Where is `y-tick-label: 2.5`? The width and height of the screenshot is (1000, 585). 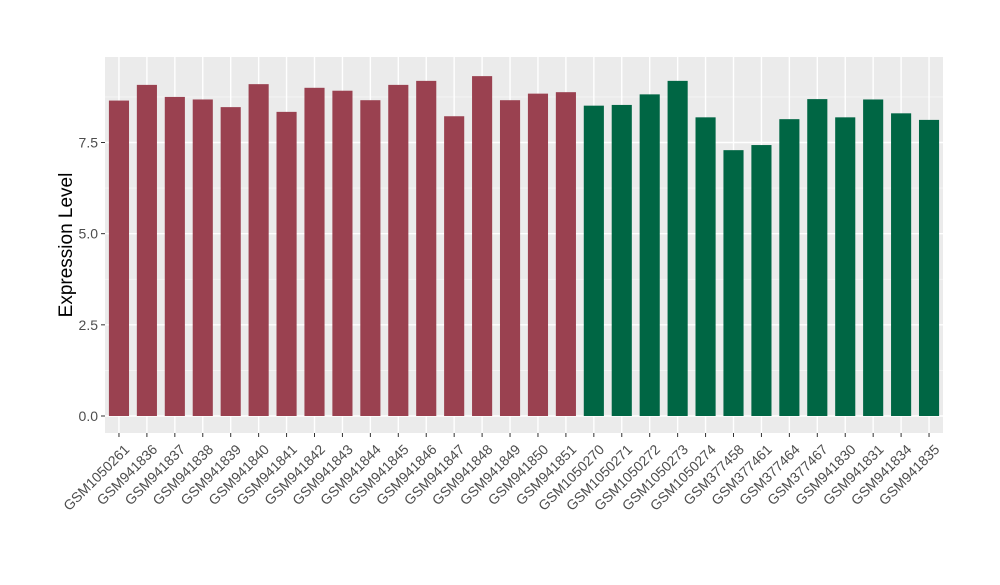
y-tick-label: 2.5 is located at coordinates (89, 325).